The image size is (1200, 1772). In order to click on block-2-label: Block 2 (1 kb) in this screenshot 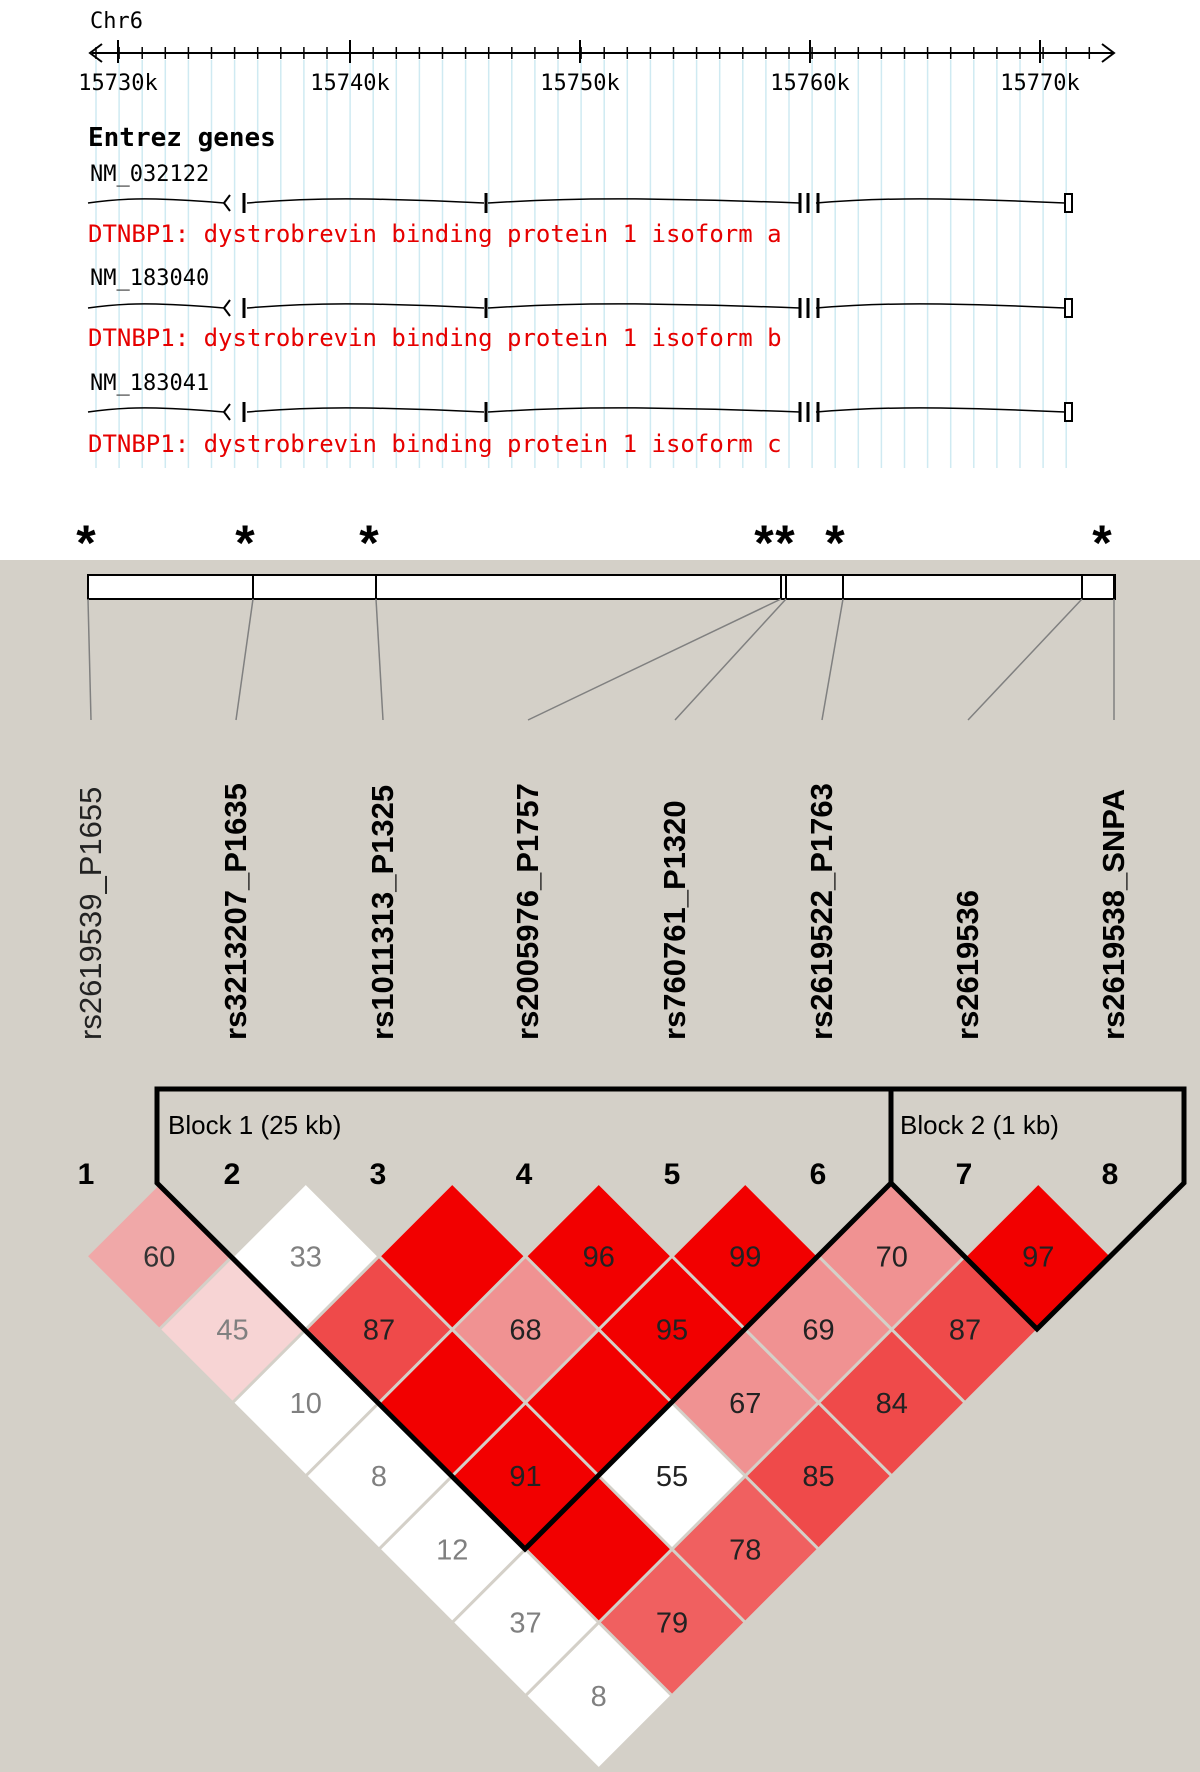, I will do `click(979, 1125)`.